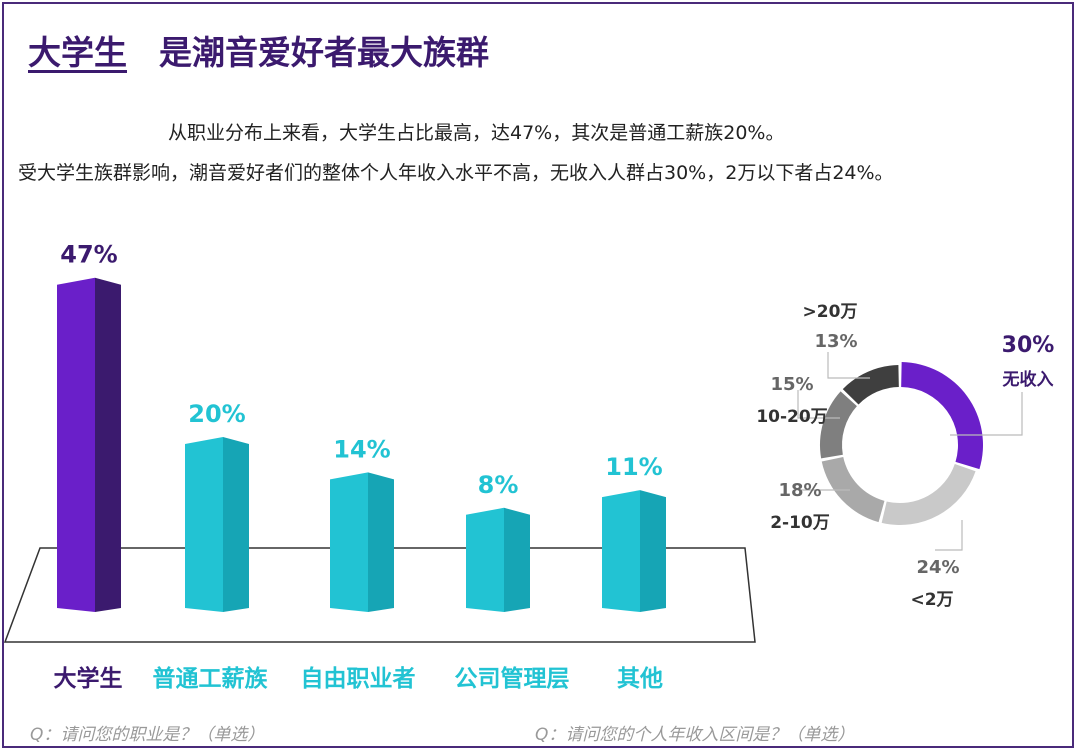 This screenshot has height=754, width=1080. I want to click on bar-value-label: 14%, so click(361, 449).